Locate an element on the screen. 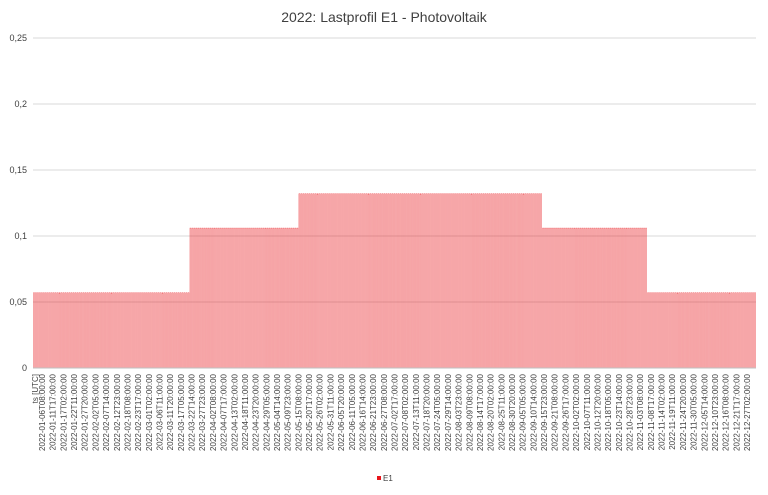 The width and height of the screenshot is (768, 495). x-tick-label: 2022-09-10T14:00:00 is located at coordinates (533, 412).